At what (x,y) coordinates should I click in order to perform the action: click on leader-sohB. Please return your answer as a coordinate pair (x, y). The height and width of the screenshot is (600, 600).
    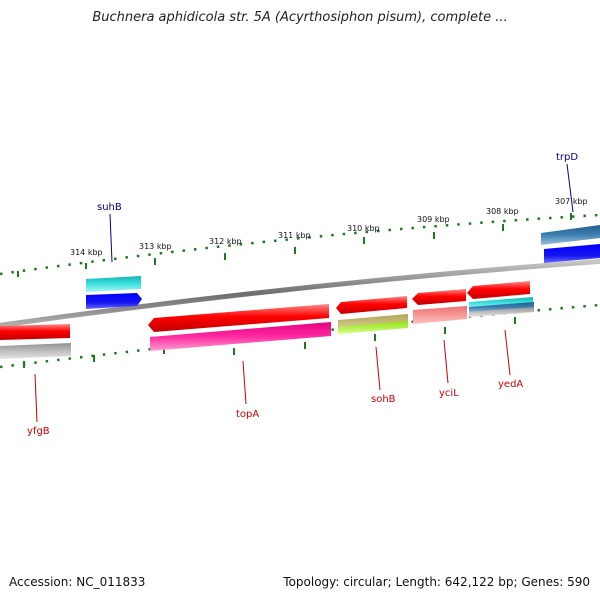
    Looking at the image, I should click on (378, 368).